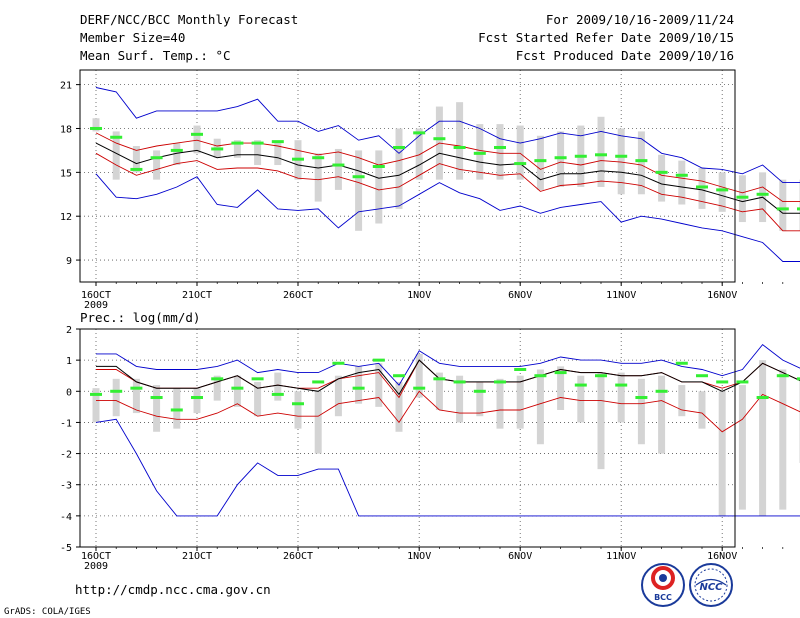 The image size is (800, 618). I want to click on footer-url: http://cmdp.ncc.cma.gov.cn, so click(173, 589).